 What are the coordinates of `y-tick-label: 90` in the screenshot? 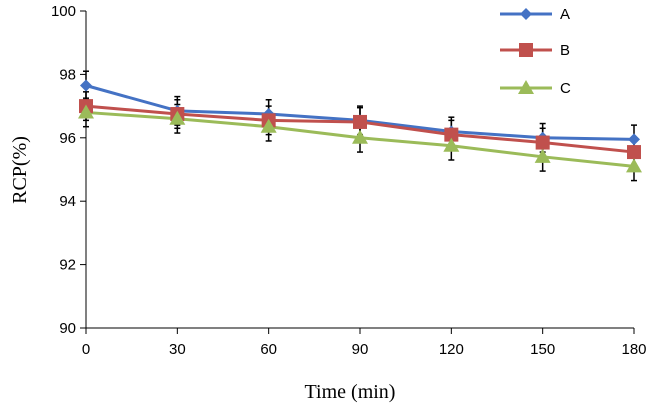 It's located at (67, 328).